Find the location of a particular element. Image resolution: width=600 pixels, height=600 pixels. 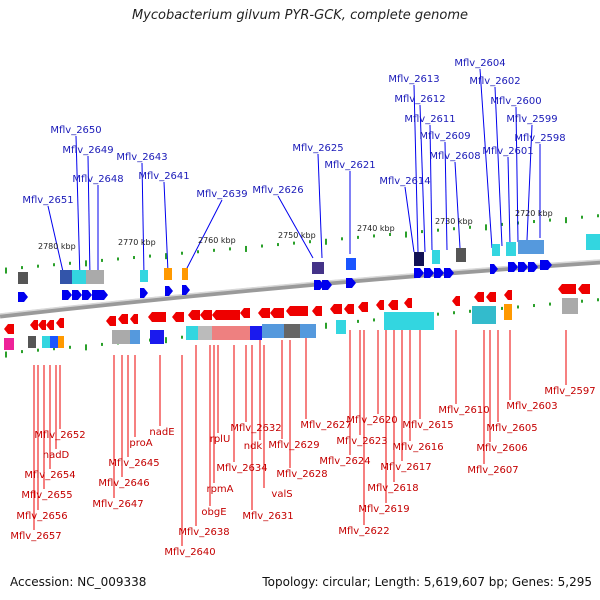

reverse-gene-label: Mflv_2631 is located at coordinates (267, 516).